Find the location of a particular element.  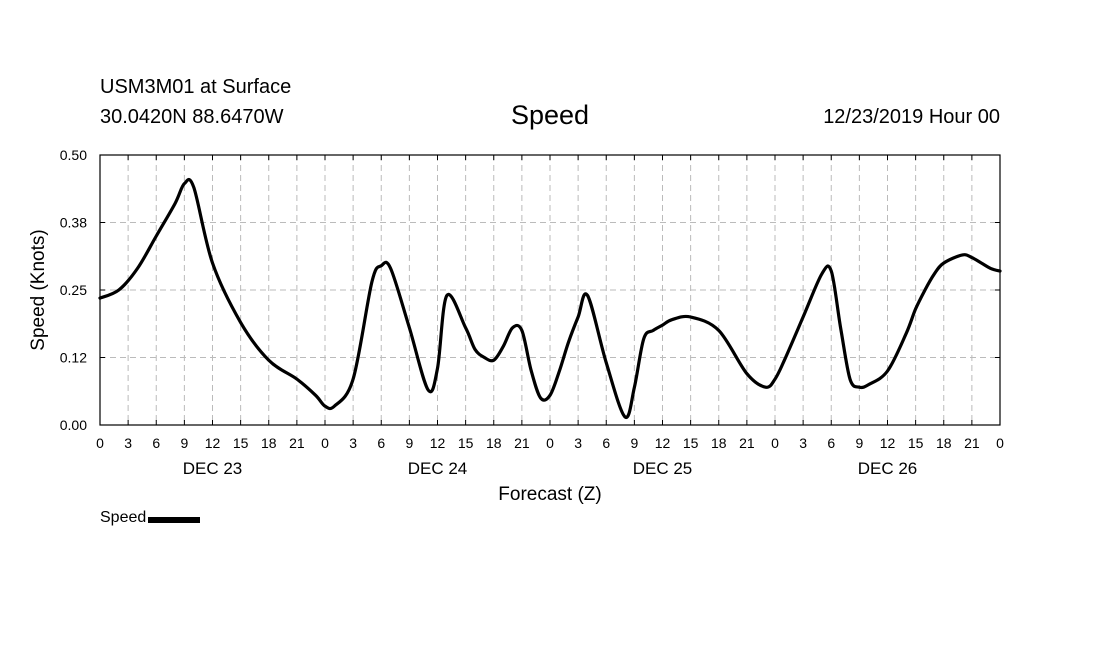

y-tick-label: 0.38 is located at coordinates (73, 223).